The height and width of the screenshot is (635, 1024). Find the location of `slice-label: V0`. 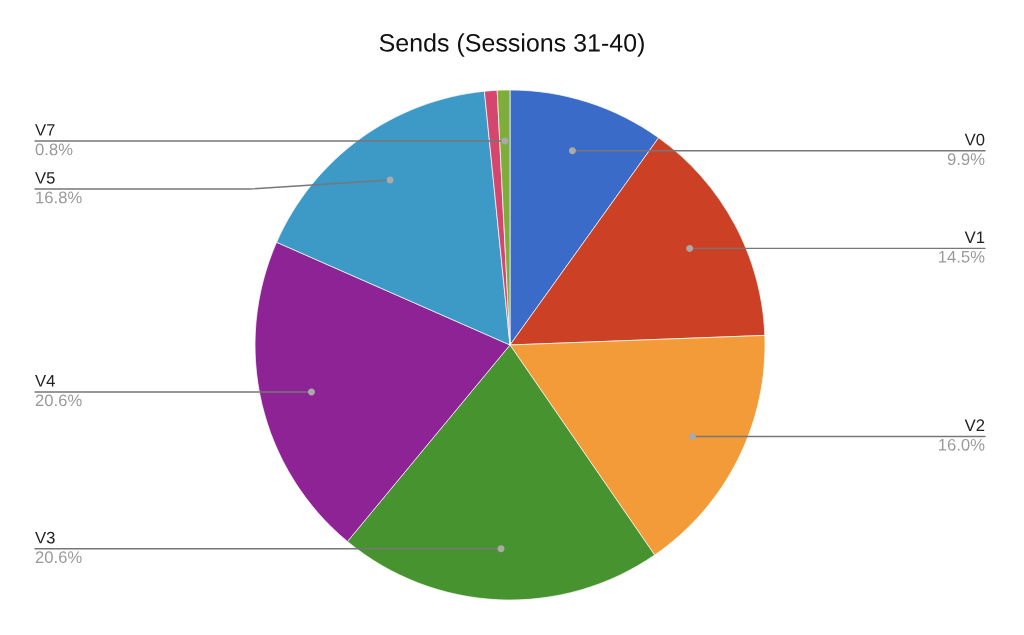

slice-label: V0 is located at coordinates (974, 139).